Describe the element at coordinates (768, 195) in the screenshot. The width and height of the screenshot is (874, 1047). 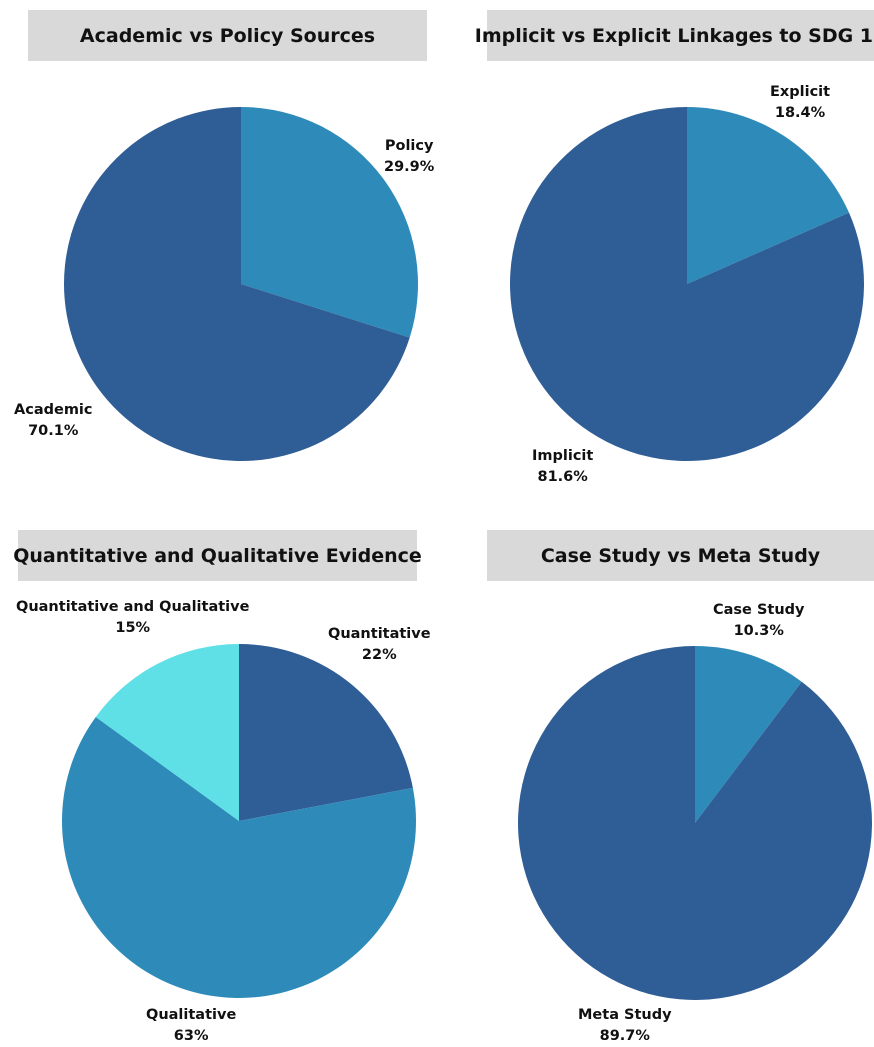
I see `pie-slice-explicit` at that location.